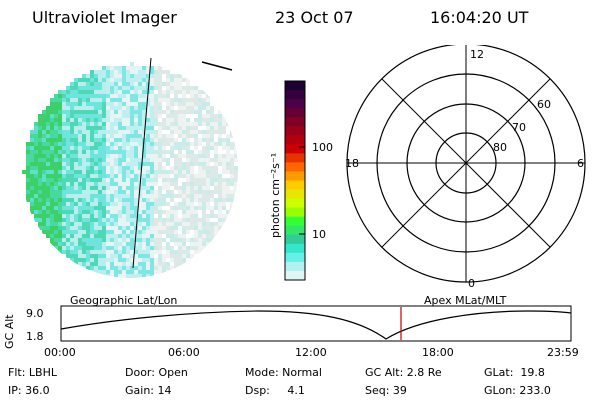  Describe the element at coordinates (319, 234) in the screenshot. I see `colorbar-tick-10: 10` at that location.